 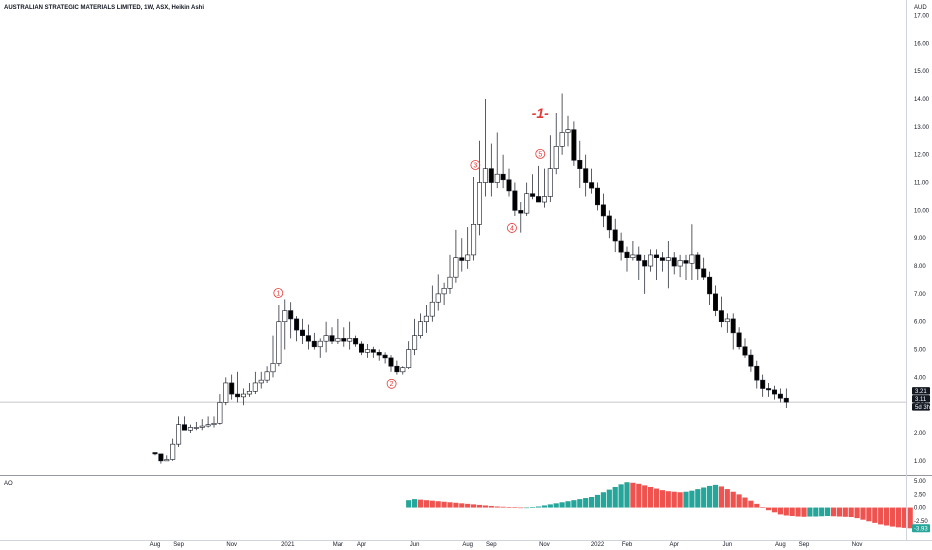 I want to click on wave-label: 3, so click(x=475, y=165).